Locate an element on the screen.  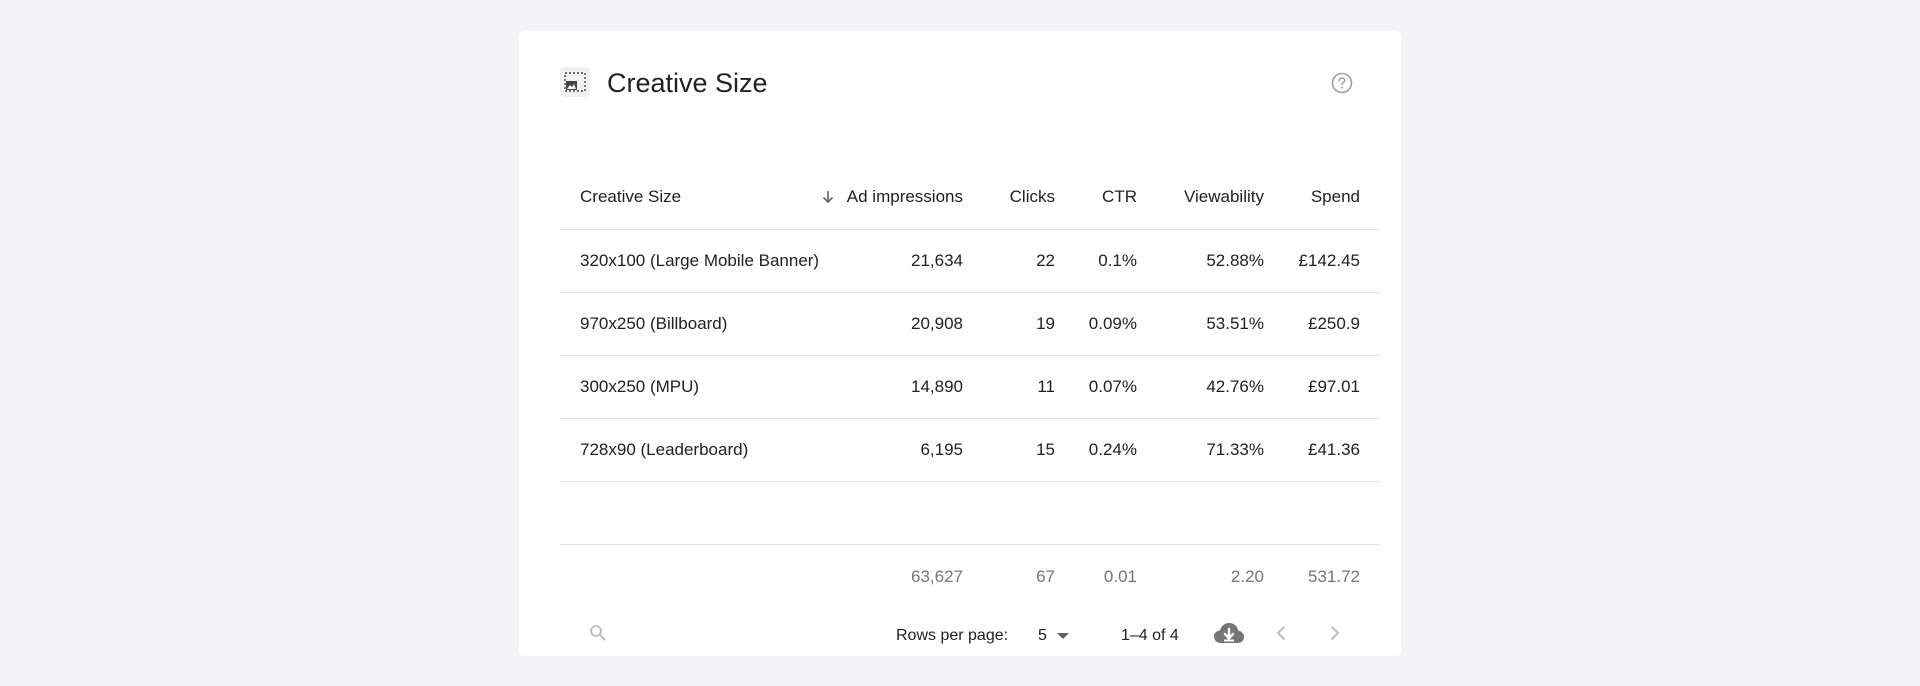
rows-per-page-select: 5 is located at coordinates (1056, 636).